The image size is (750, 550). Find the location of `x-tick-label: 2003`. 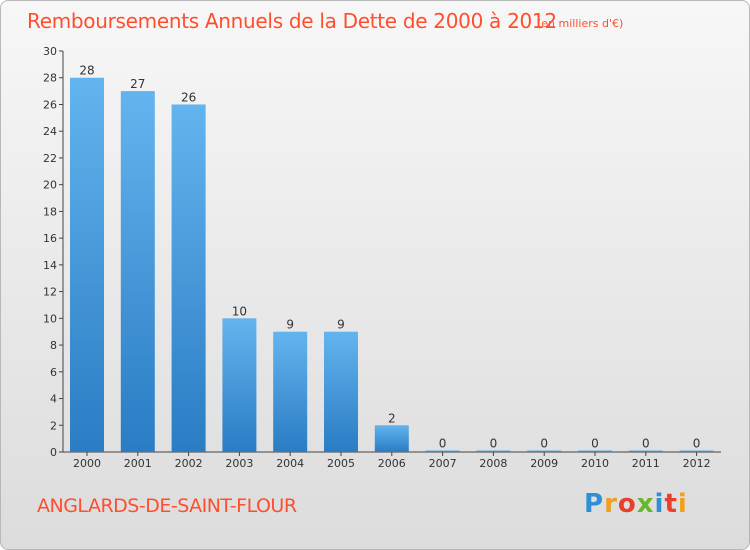

x-tick-label: 2003 is located at coordinates (239, 463).